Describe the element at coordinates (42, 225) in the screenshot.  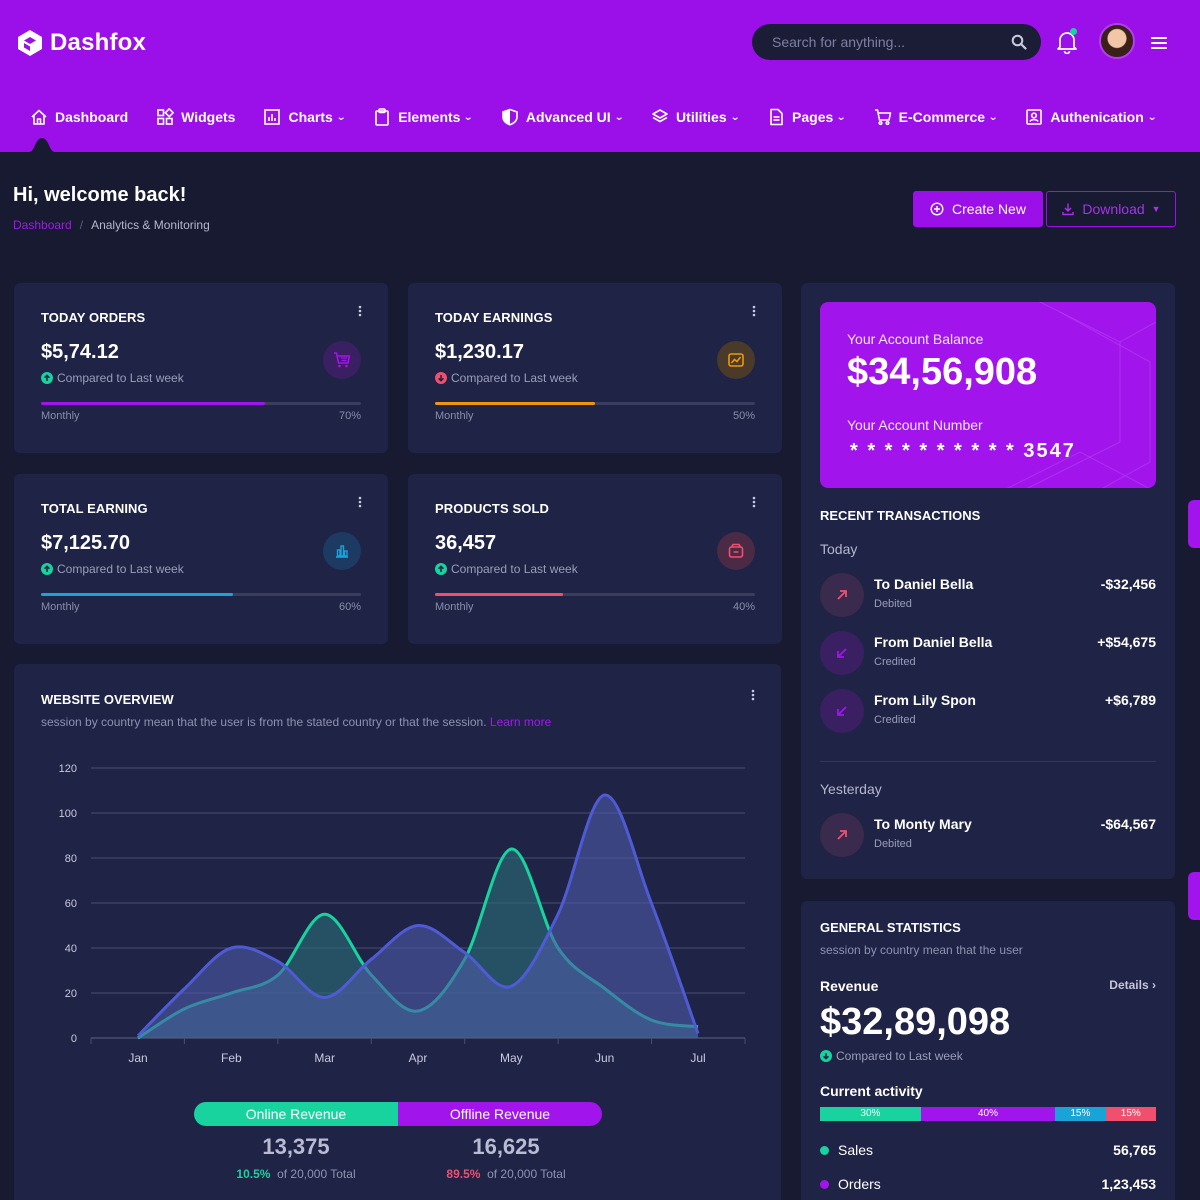
I see `breadcrumb-link-dashboard: Dashboard` at that location.